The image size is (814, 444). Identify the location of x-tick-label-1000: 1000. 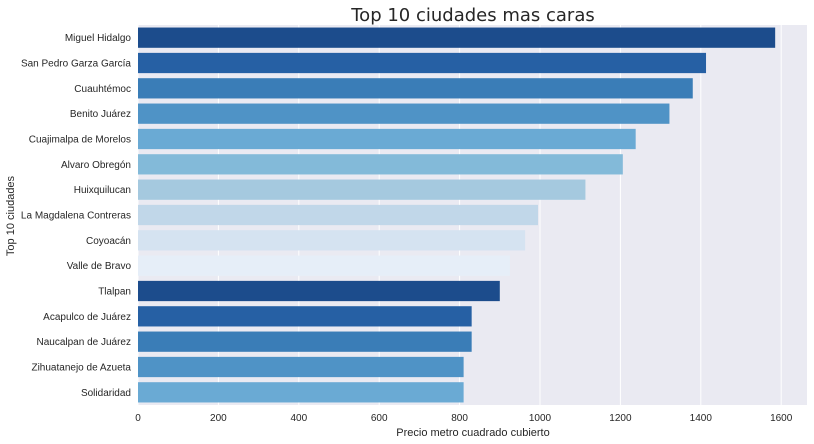
(540, 418).